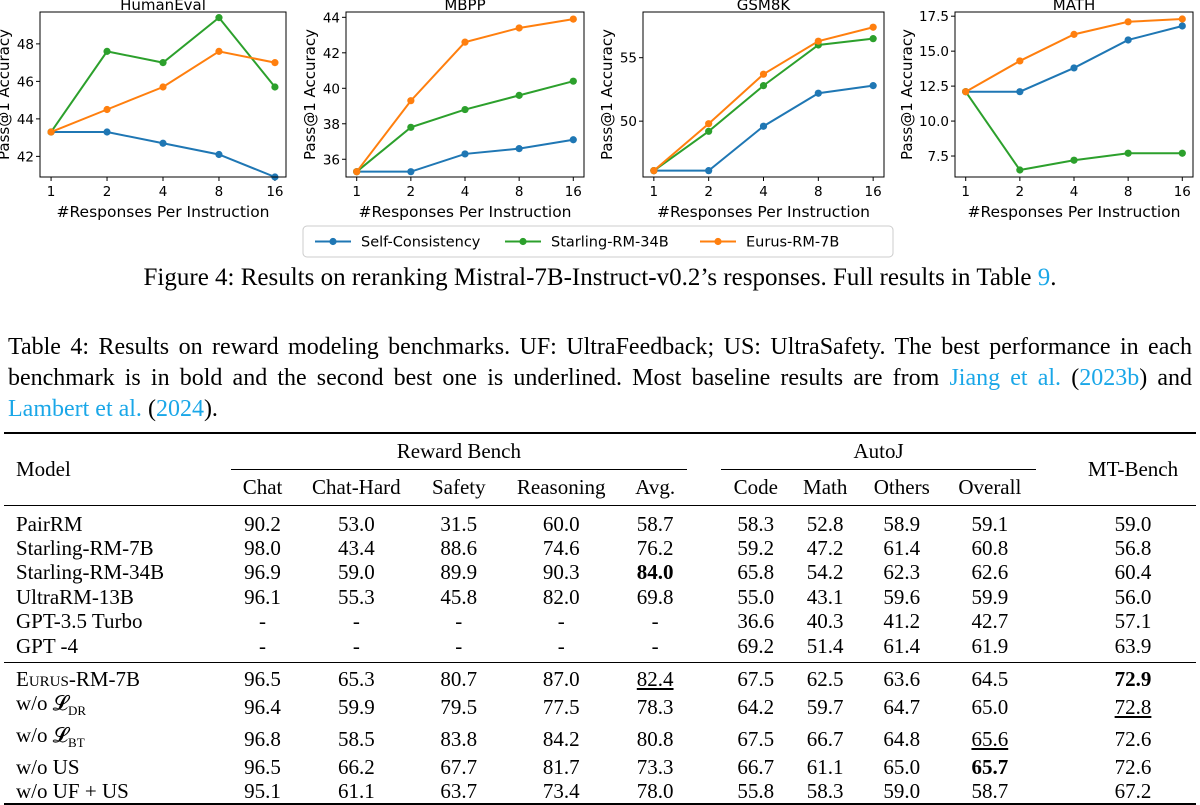  Describe the element at coordinates (163, 7) in the screenshot. I see `chart-title-humaneval: HumanEval` at that location.